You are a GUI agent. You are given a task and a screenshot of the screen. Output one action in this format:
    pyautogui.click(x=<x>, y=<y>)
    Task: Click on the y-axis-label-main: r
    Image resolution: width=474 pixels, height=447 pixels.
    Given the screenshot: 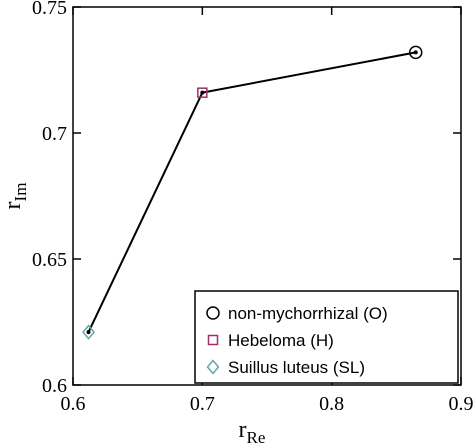 What is the action you would take?
    pyautogui.click(x=13, y=205)
    